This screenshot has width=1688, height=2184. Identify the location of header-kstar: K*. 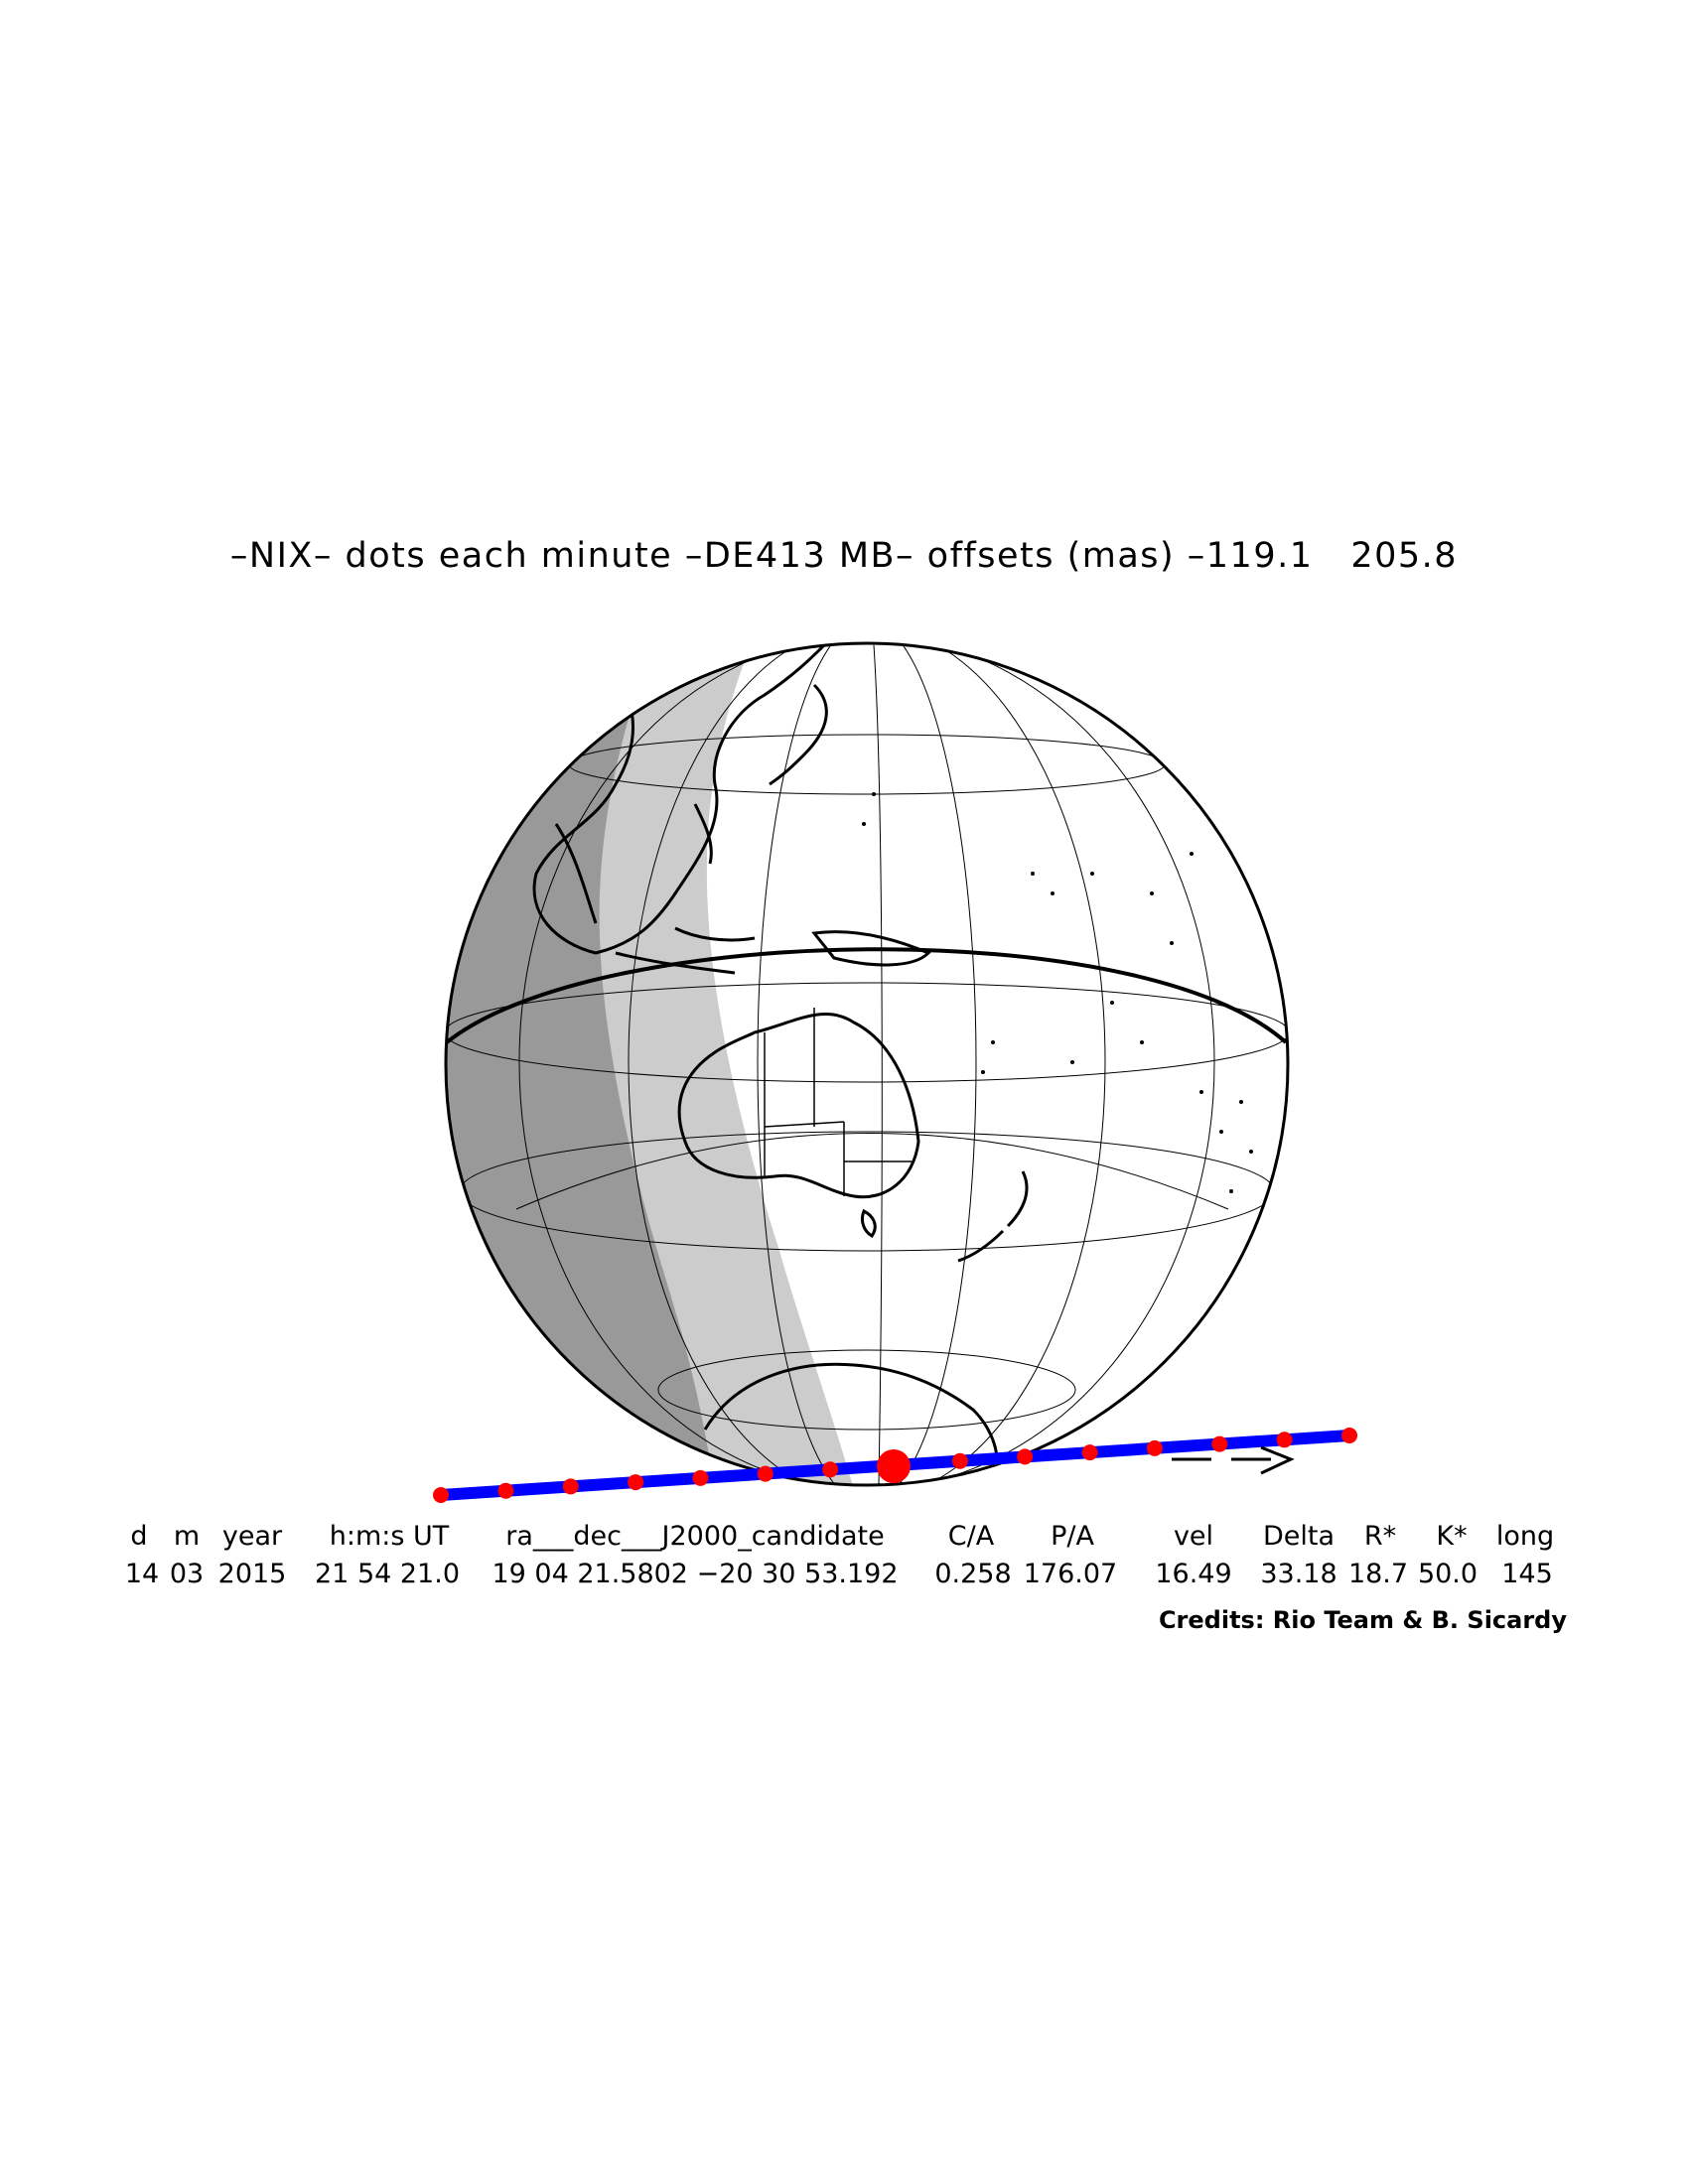
(1452, 1536).